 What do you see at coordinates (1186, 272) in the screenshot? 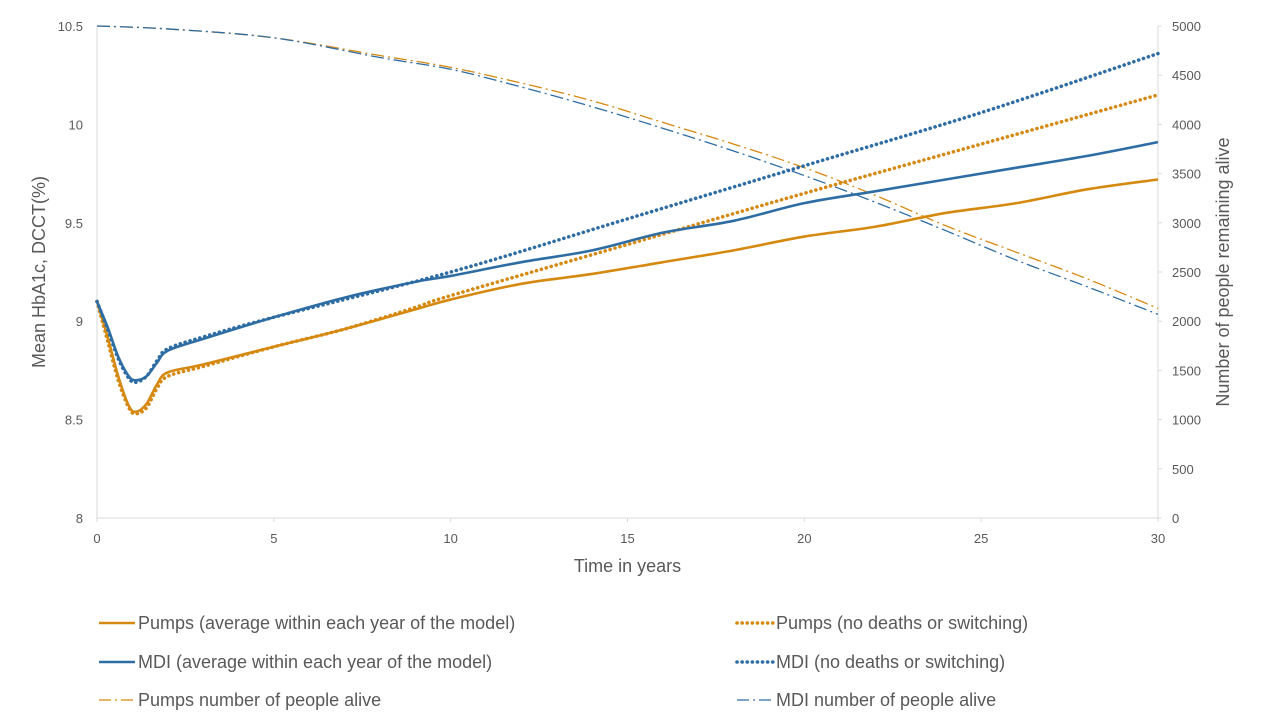
I see `y2-tick-label: 2500` at bounding box center [1186, 272].